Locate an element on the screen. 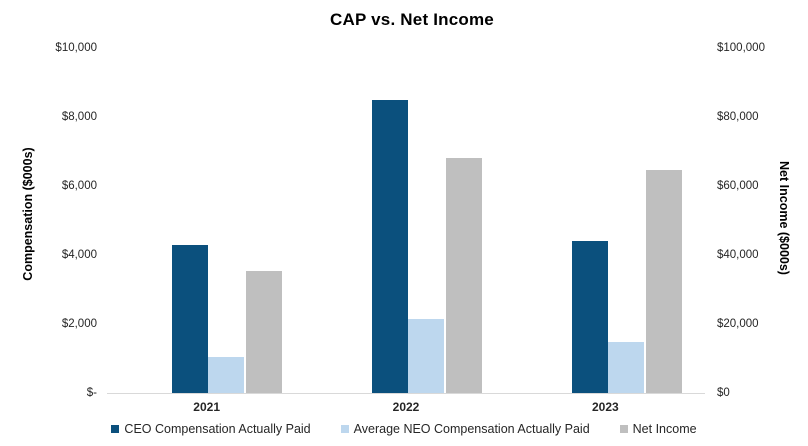  left-tick-3: $4,000 is located at coordinates (79, 255).